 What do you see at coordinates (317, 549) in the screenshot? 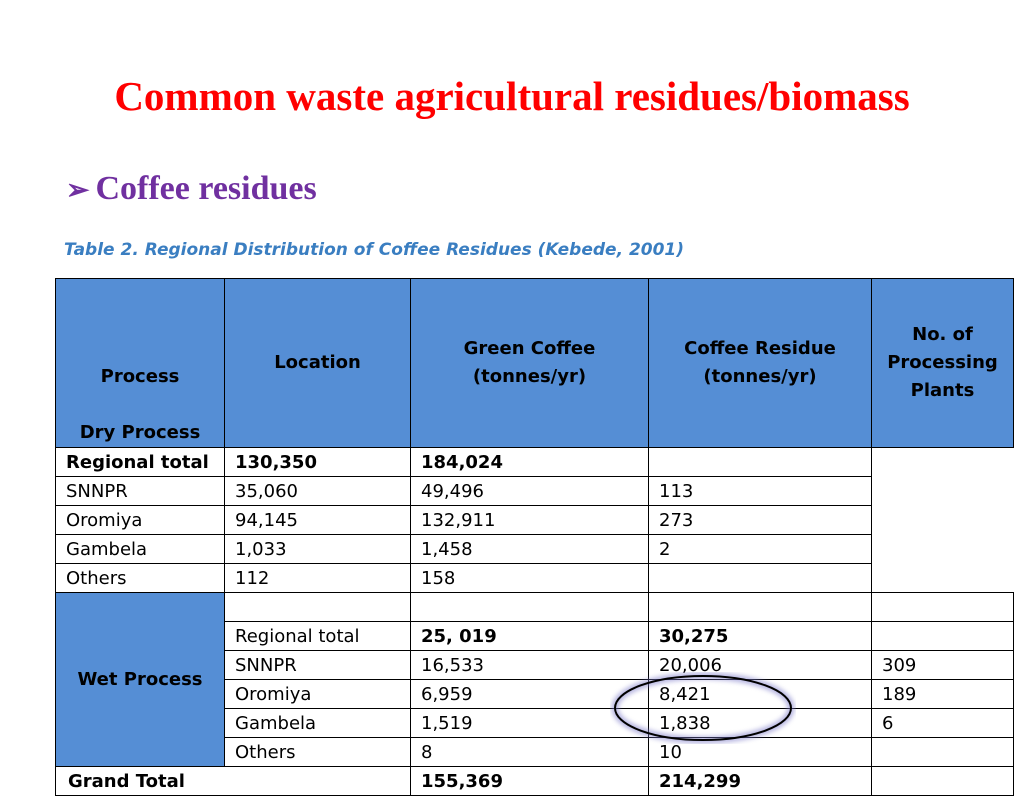
I see `green-coffee-cell: 1,033` at bounding box center [317, 549].